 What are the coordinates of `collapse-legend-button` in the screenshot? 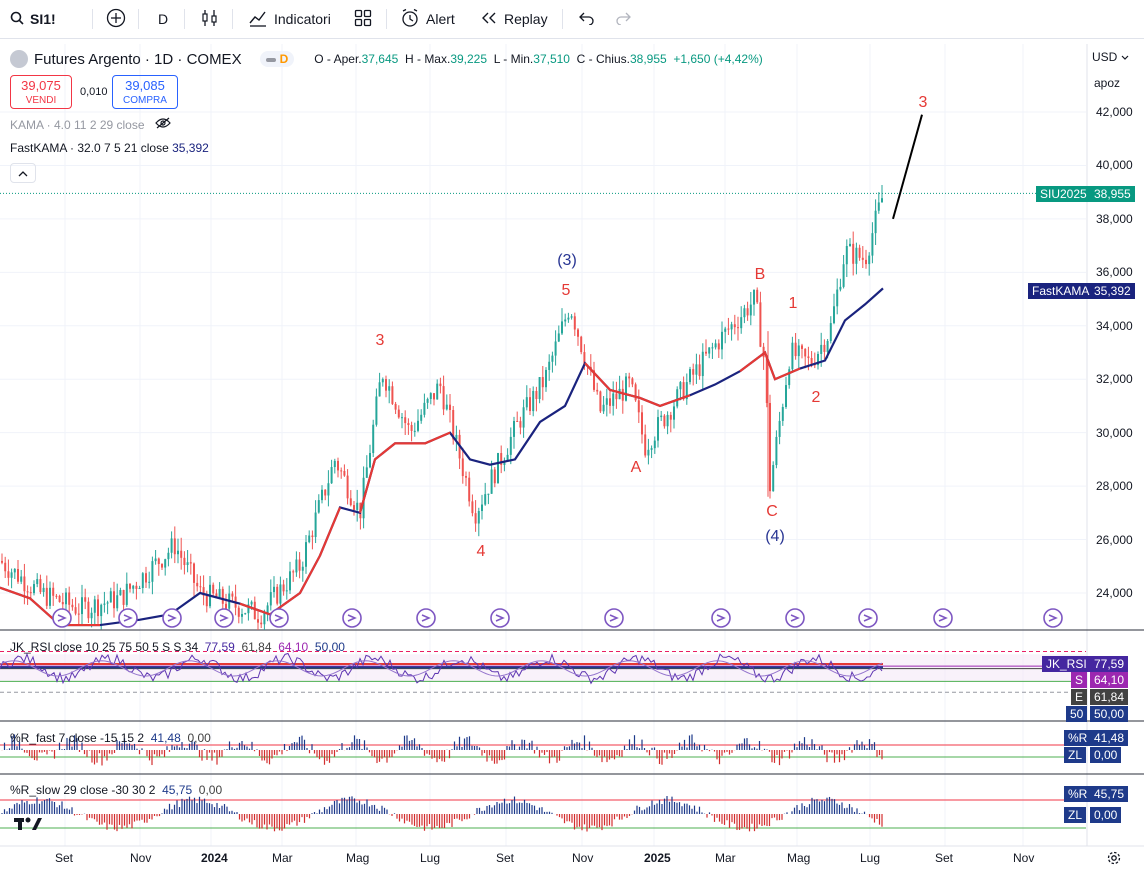 It's located at (23, 173).